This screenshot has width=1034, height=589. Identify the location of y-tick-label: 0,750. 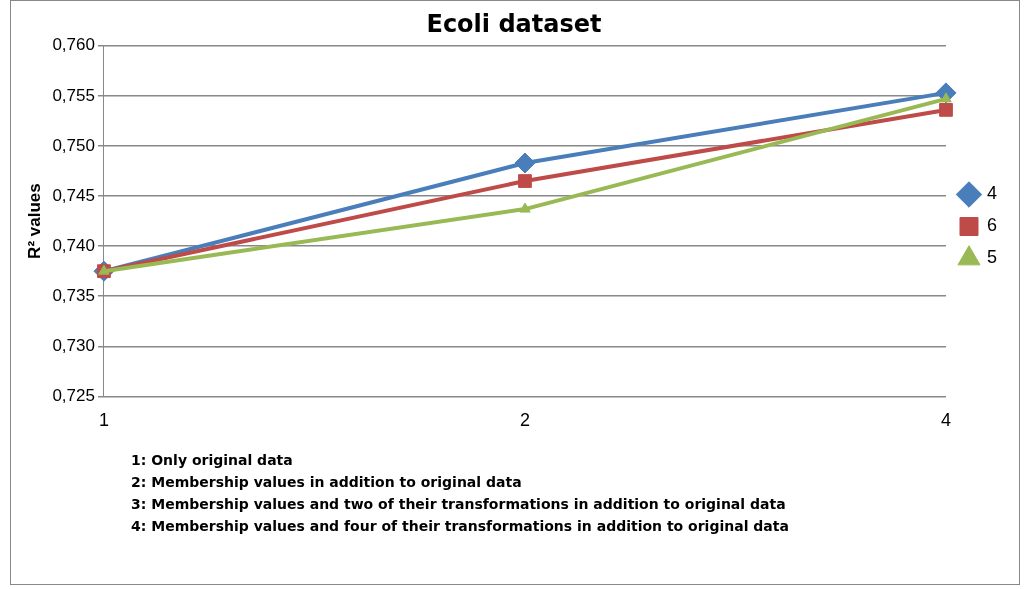
(73, 145).